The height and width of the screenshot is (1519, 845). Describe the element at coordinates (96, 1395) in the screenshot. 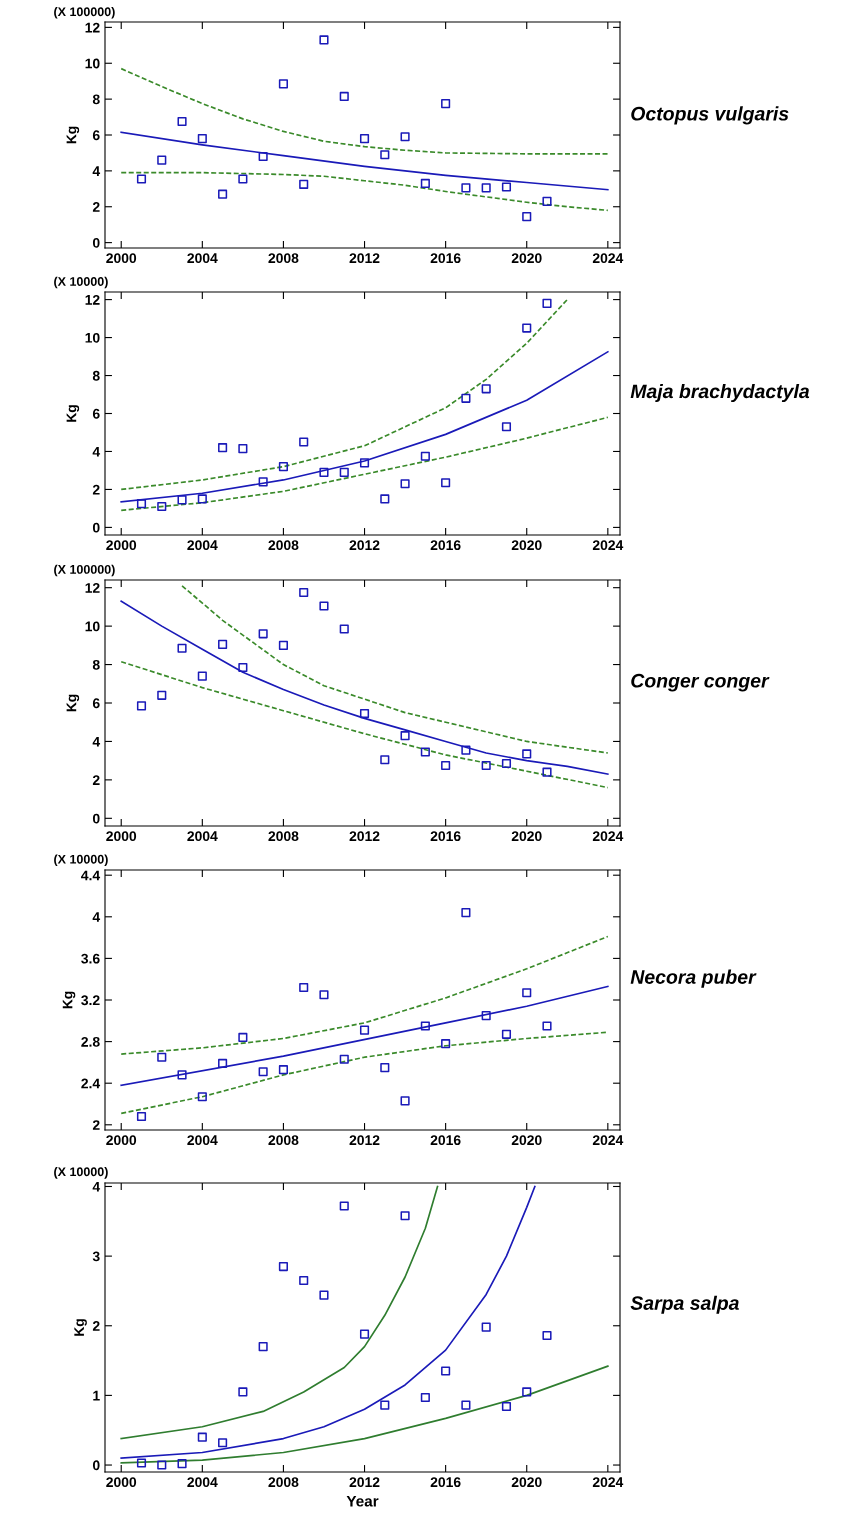

I see `y-tick-label: 1` at that location.